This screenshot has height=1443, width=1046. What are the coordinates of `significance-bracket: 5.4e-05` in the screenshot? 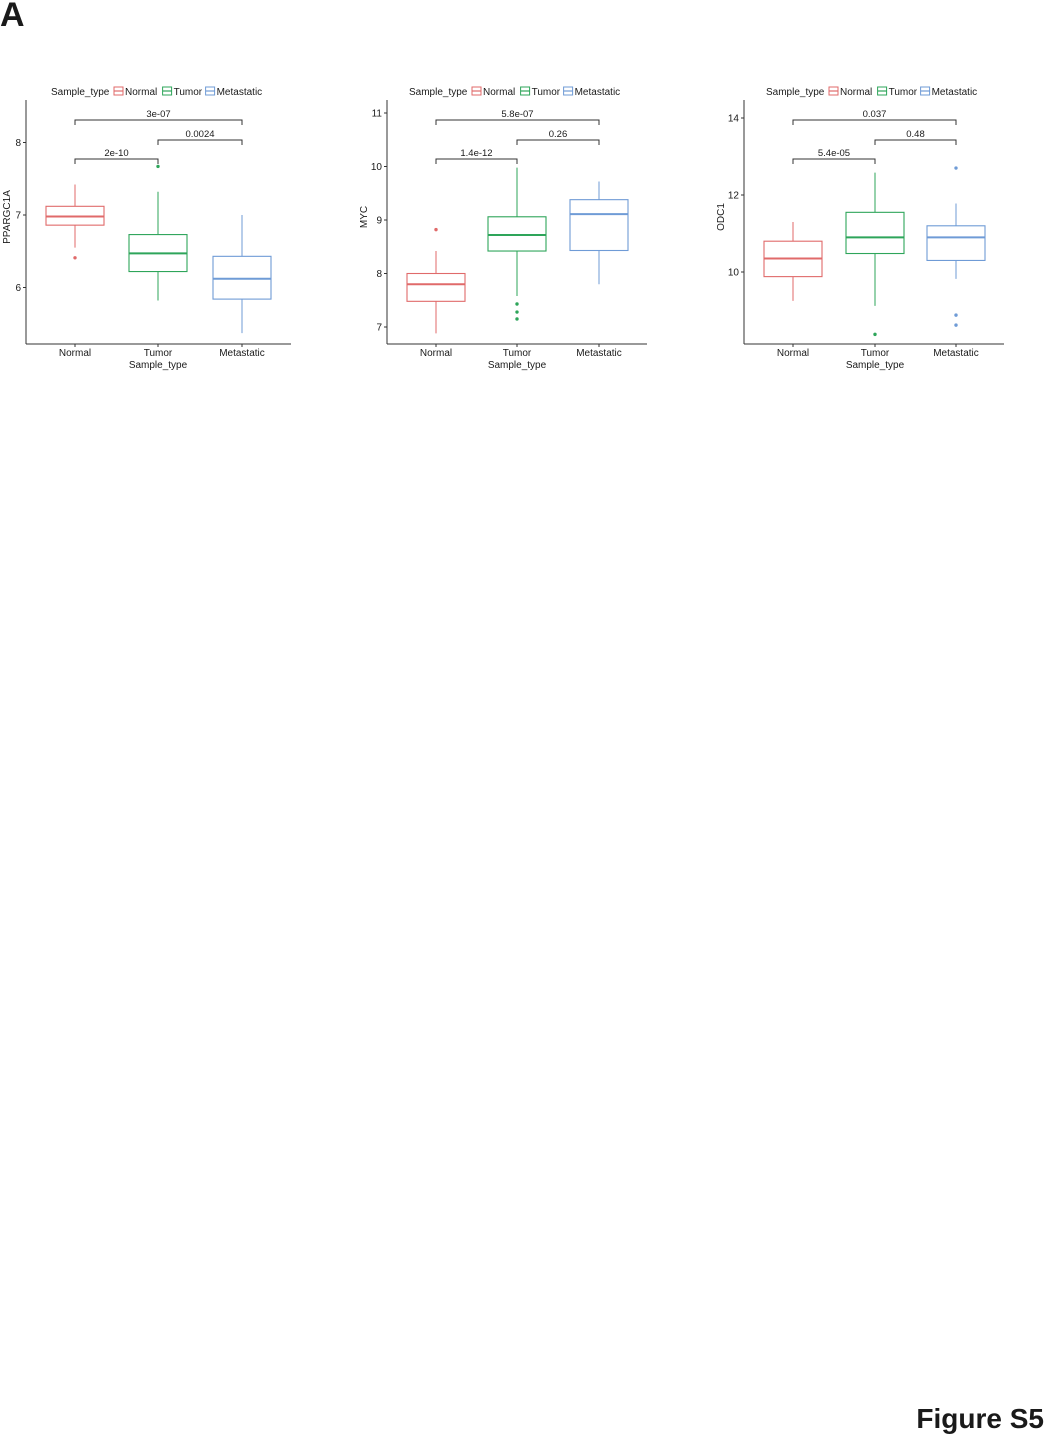 It's located at (834, 156).